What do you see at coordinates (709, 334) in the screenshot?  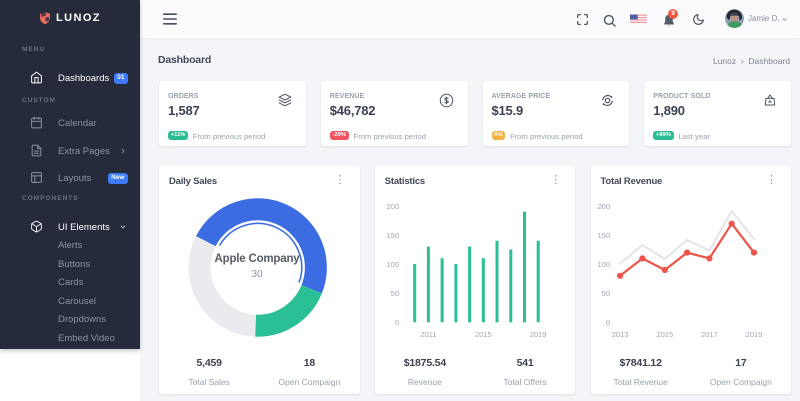 I see `svg-text: 2017` at bounding box center [709, 334].